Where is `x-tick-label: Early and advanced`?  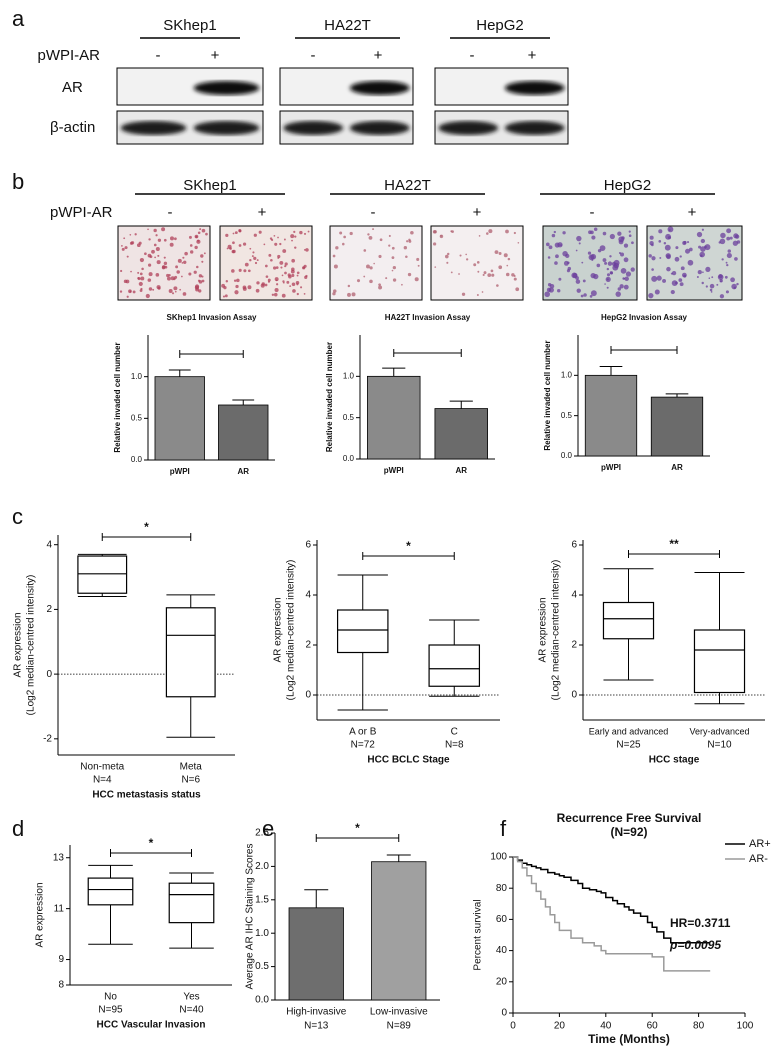
x-tick-label: Early and advanced is located at coordinates (629, 731).